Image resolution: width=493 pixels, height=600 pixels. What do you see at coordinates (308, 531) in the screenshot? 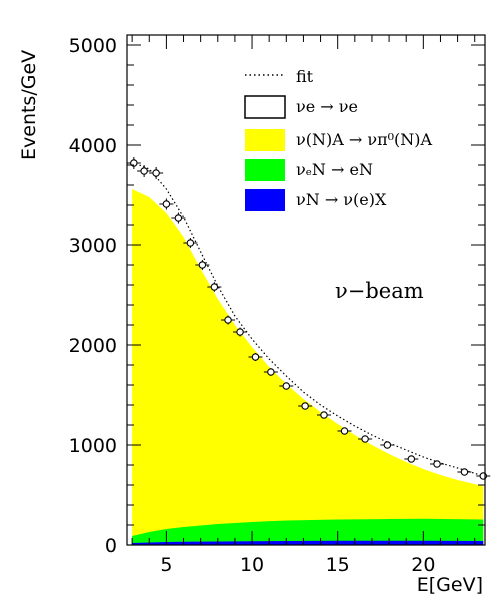
I see `area-n-en` at bounding box center [308, 531].